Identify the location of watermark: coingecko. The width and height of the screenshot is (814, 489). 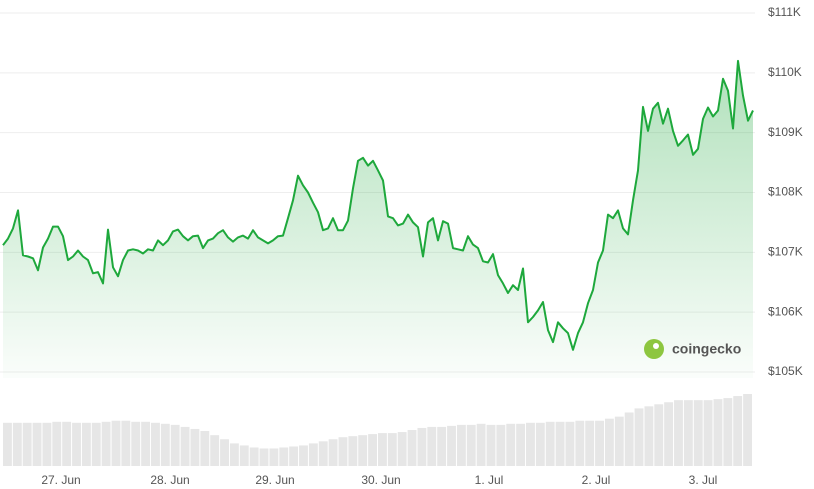
(692, 349).